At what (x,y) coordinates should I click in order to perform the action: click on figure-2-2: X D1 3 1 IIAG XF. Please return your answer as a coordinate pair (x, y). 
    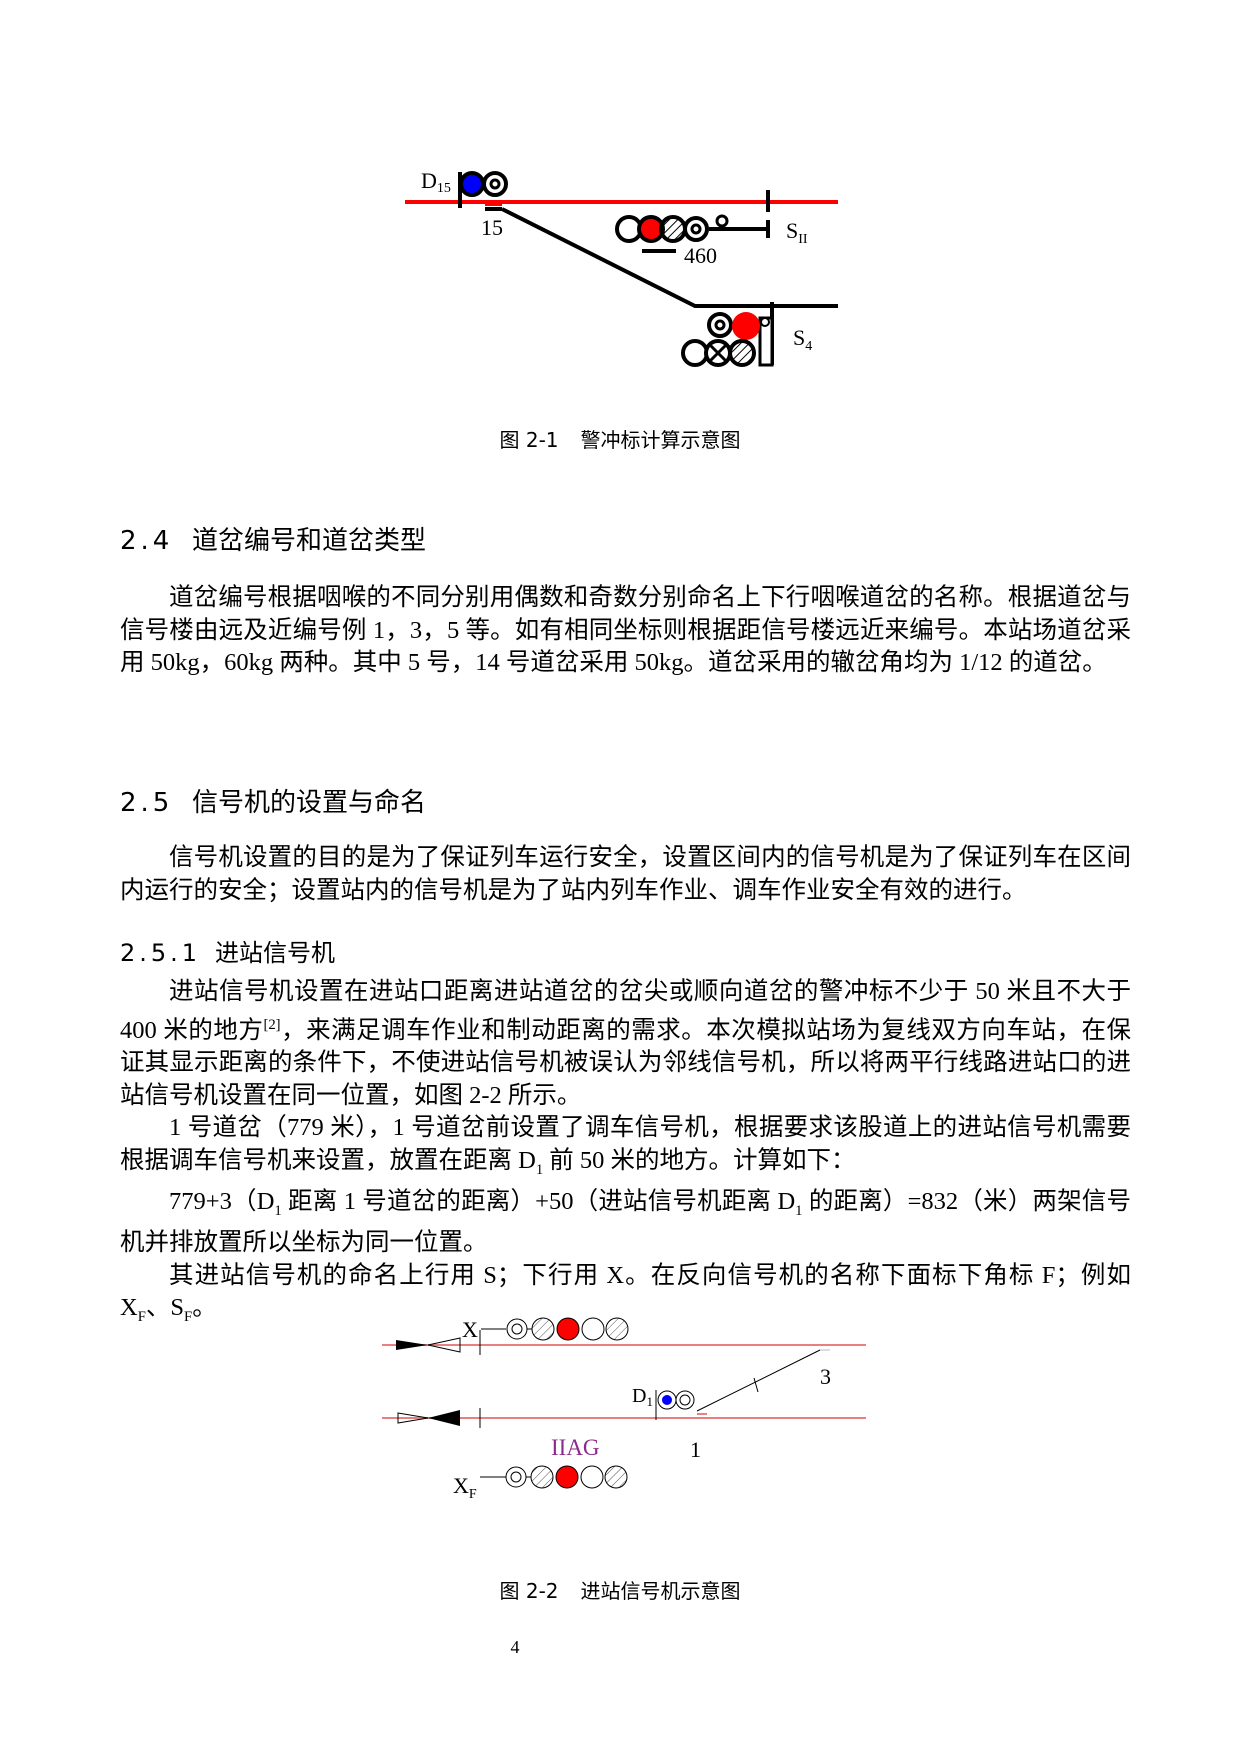
    Looking at the image, I should click on (624, 1409).